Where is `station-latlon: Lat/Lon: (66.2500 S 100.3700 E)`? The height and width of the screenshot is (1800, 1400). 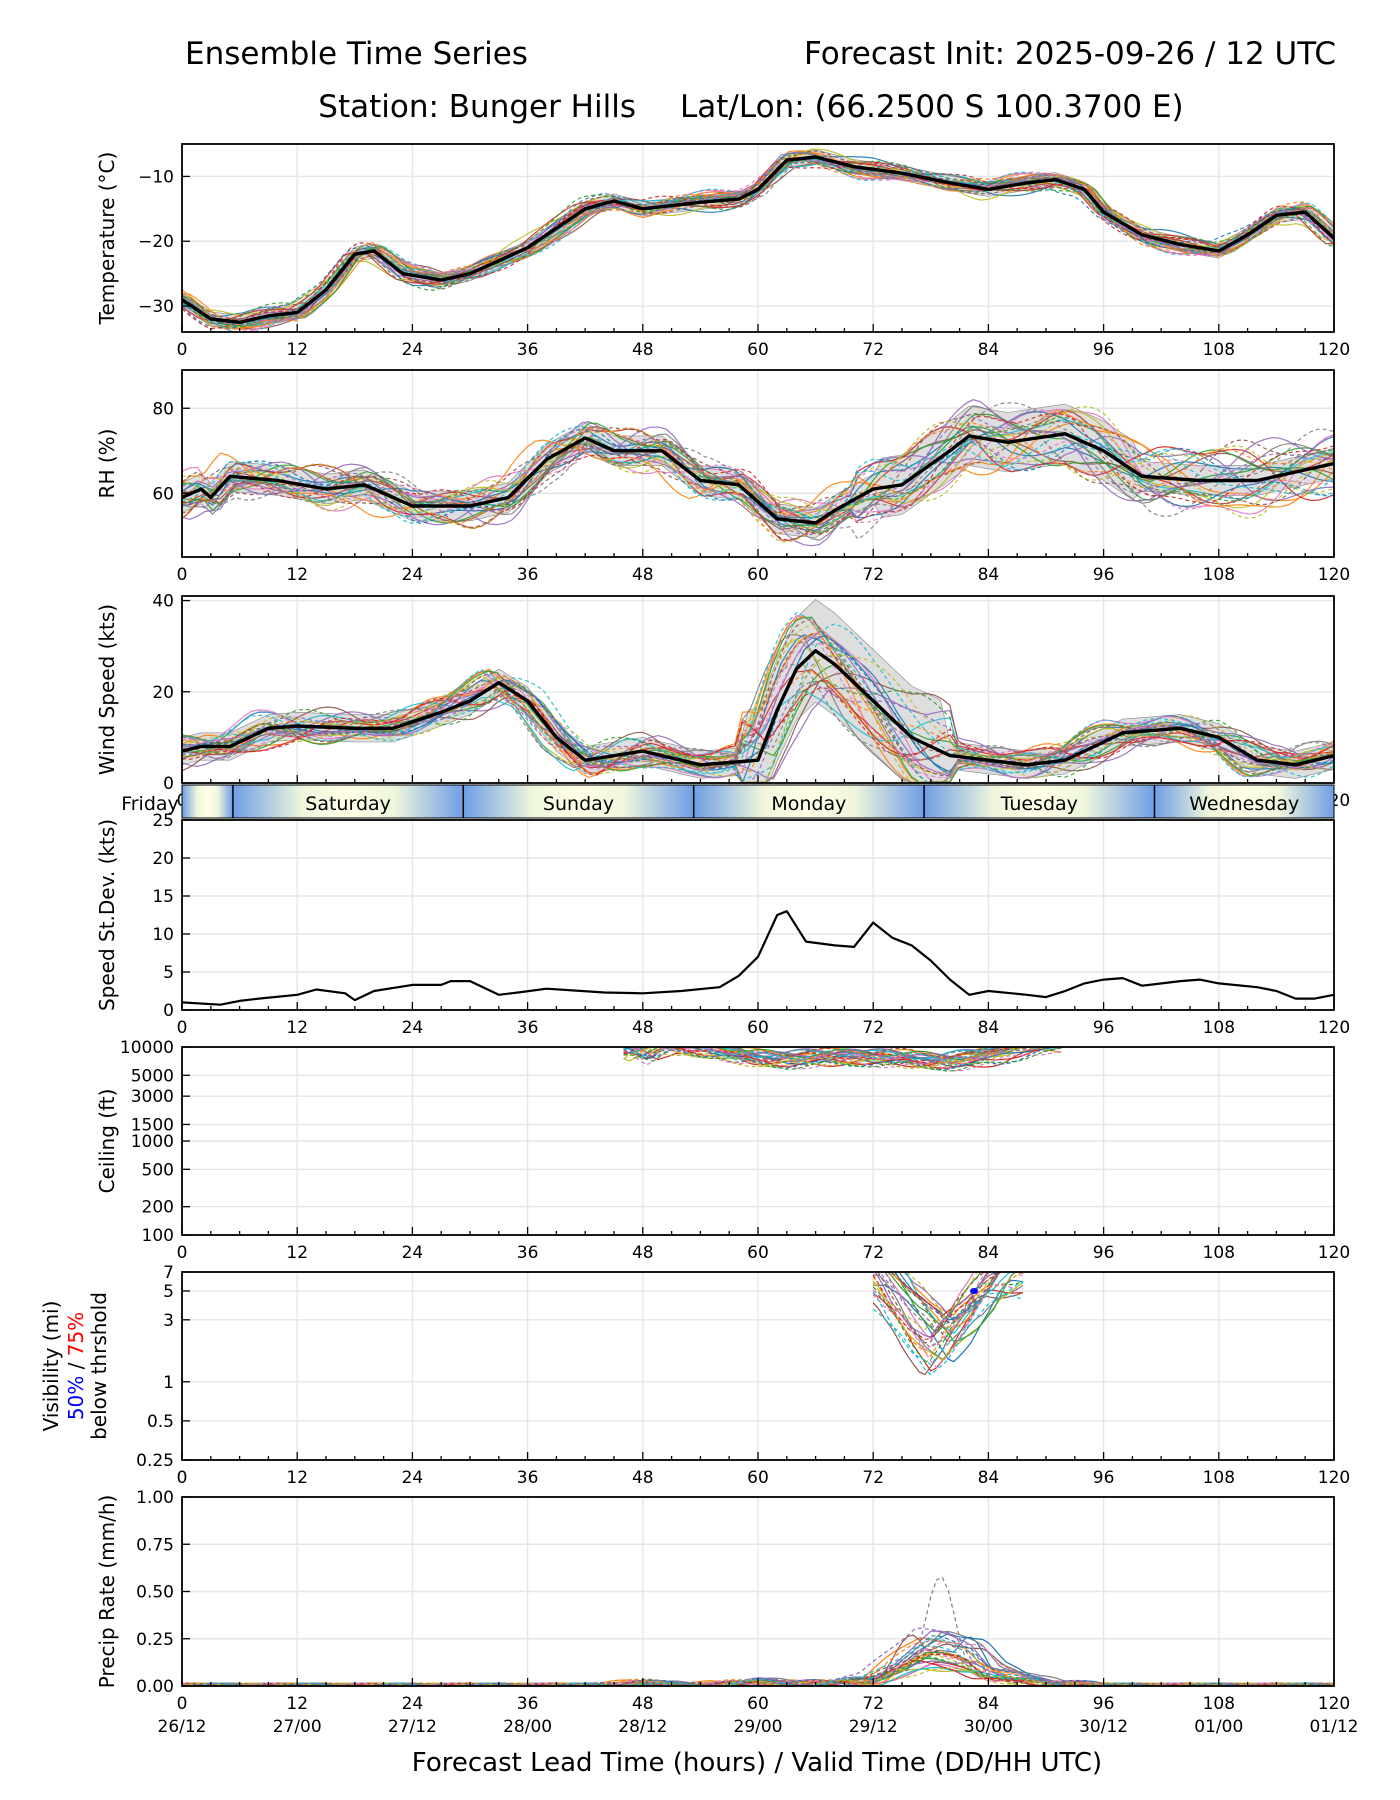
station-latlon: Lat/Lon: (66.2500 S 100.3700 E) is located at coordinates (932, 107).